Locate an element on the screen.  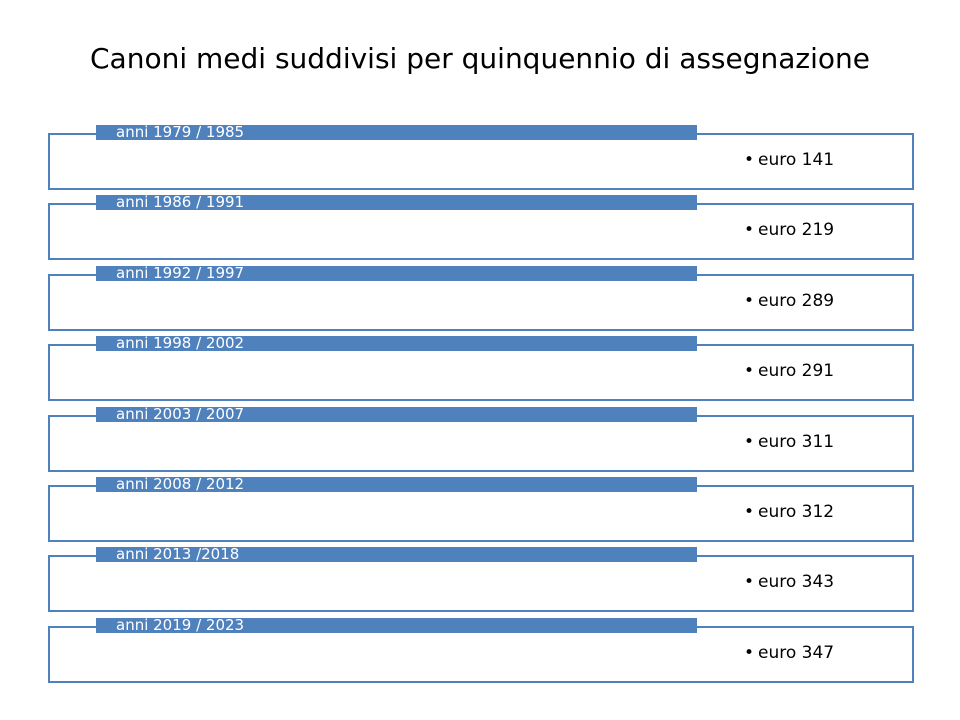
item-value: euro 219 is located at coordinates (796, 230).